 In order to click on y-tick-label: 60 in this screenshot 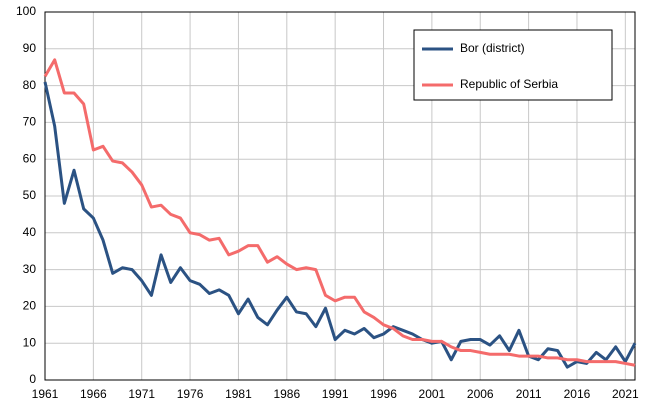, I will do `click(30, 158)`.